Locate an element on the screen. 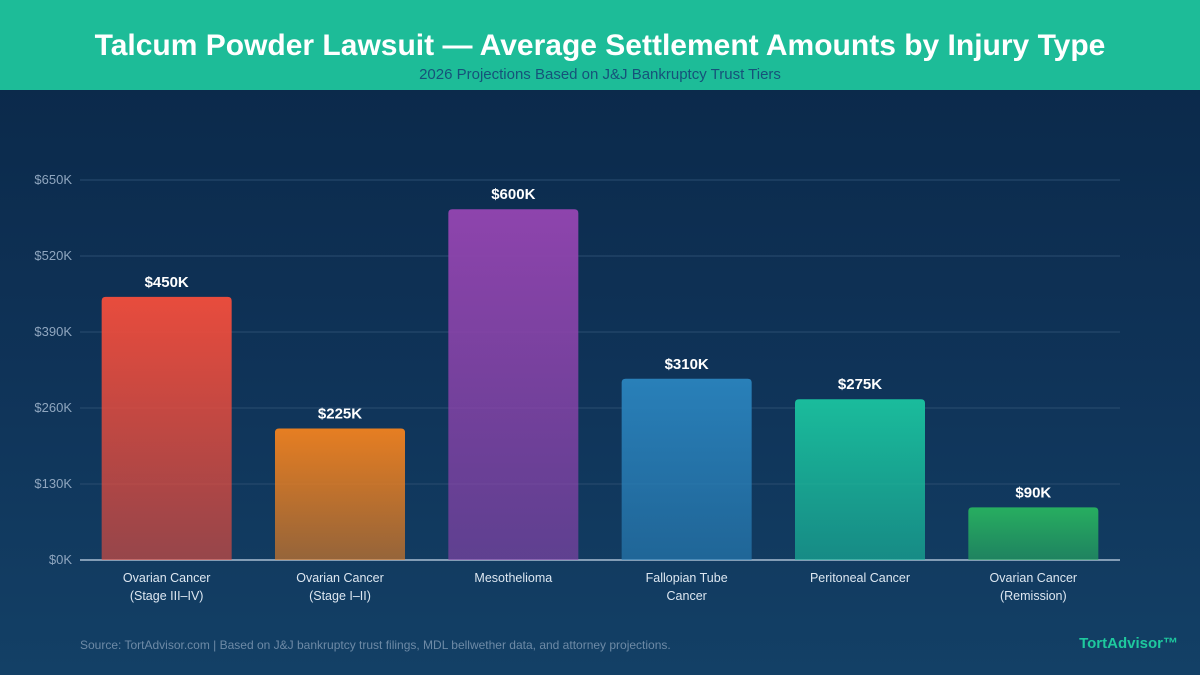 The height and width of the screenshot is (675, 1200). header-banner is located at coordinates (600, 45).